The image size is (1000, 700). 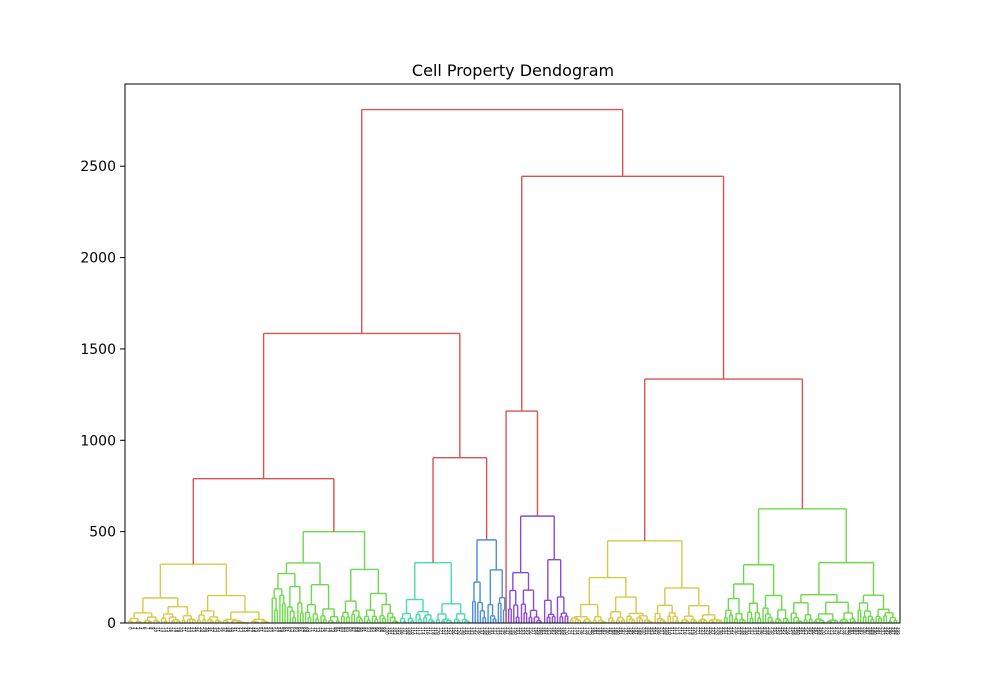 I want to click on leaf-label: 285, so click(x=862, y=631).